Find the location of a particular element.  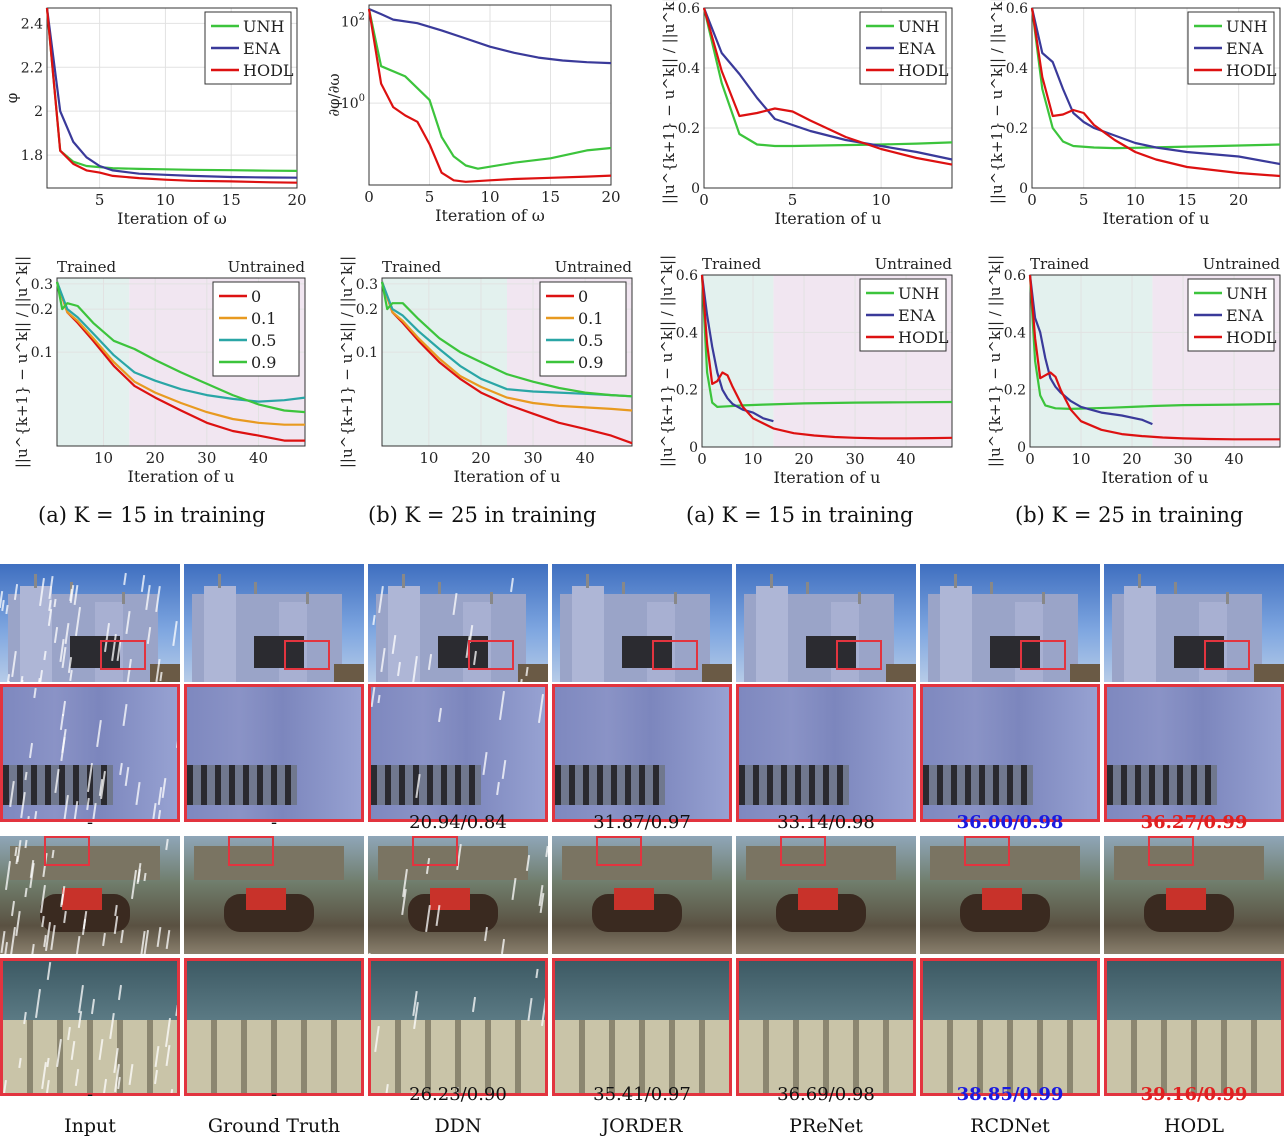

series-line-HODL is located at coordinates (489, 95).